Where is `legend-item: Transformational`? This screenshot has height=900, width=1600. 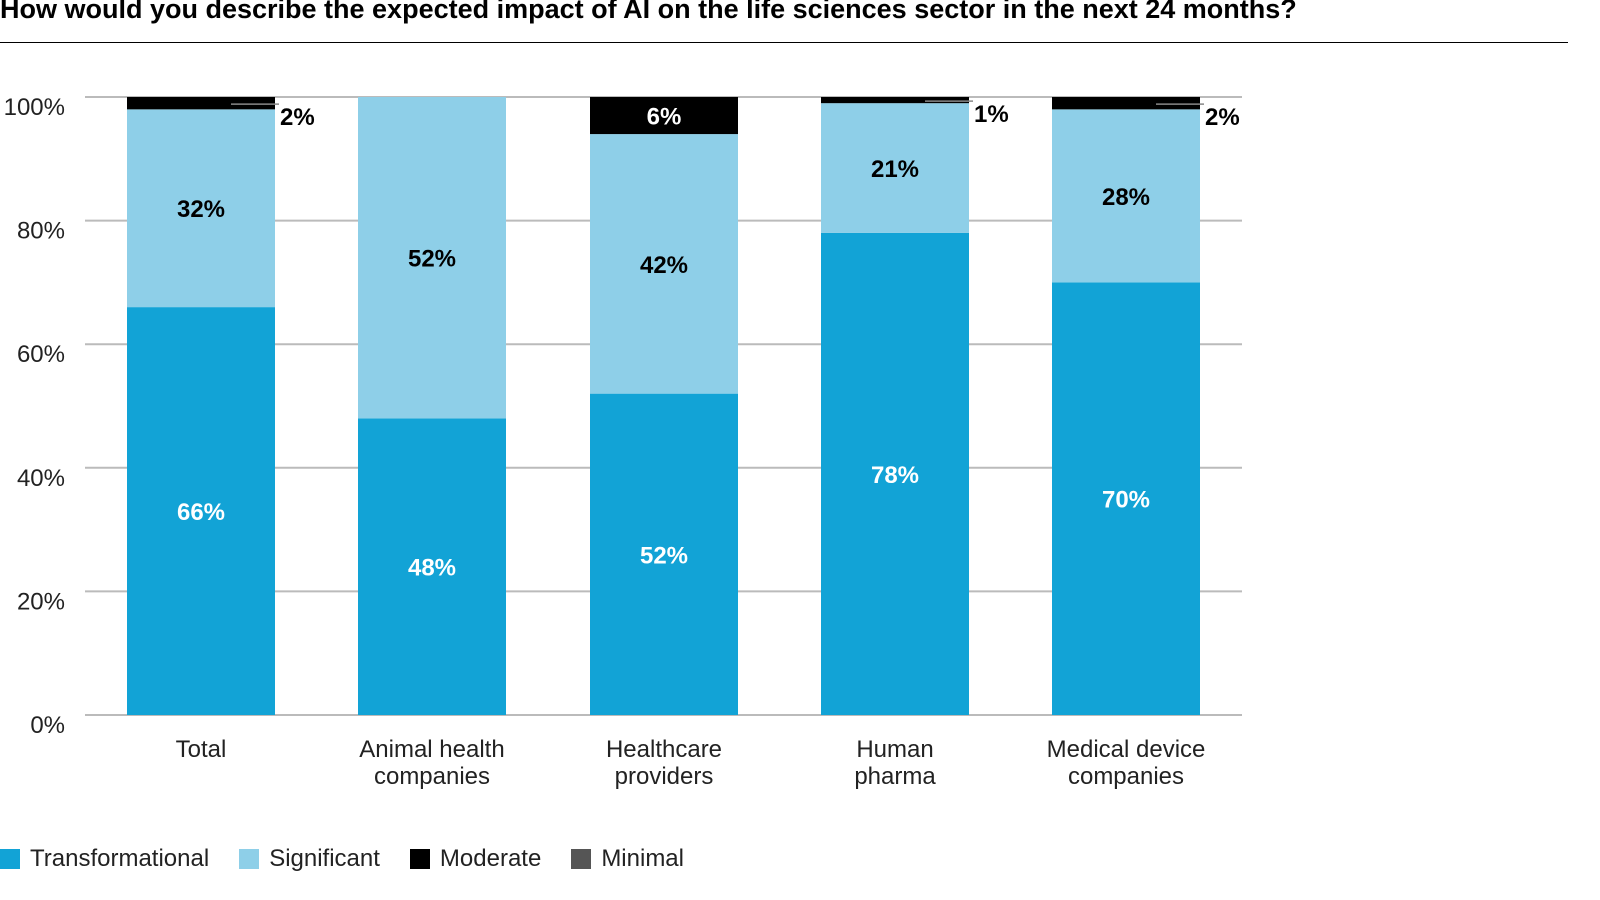
legend-item: Transformational is located at coordinates (104, 859).